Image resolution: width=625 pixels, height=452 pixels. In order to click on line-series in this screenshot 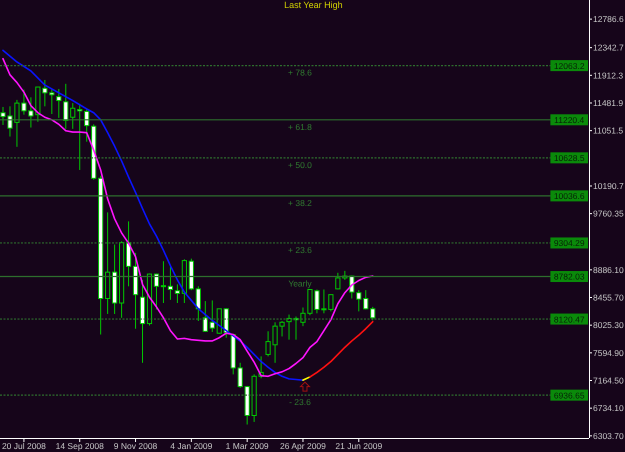, I will do `click(341, 349)`.